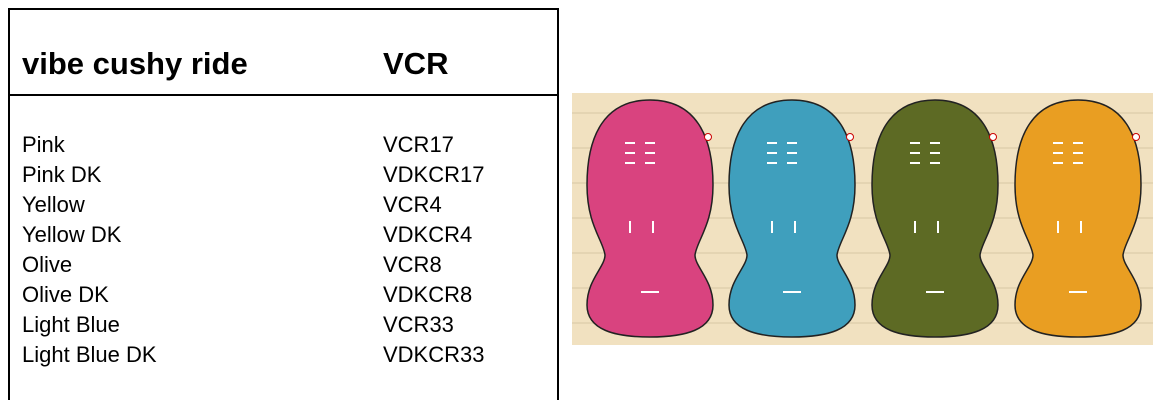  I want to click on color-name: Yellow DK, so click(72, 234).